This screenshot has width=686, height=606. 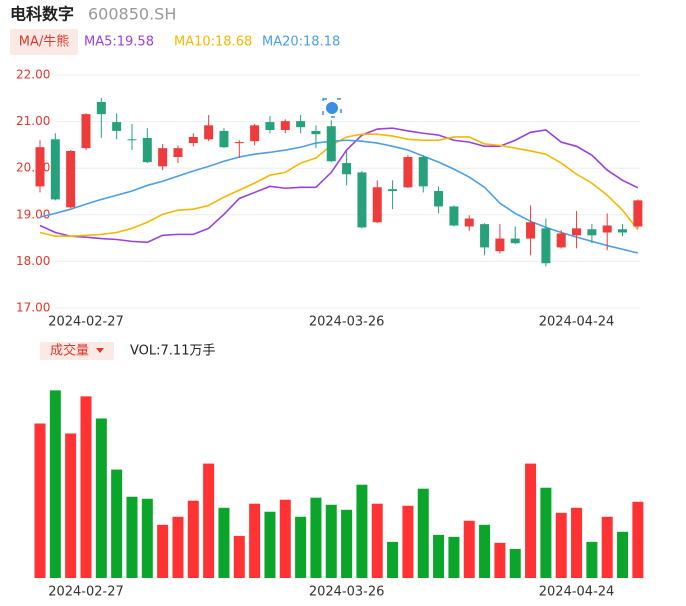 I want to click on volume-button-bg, so click(x=77, y=351).